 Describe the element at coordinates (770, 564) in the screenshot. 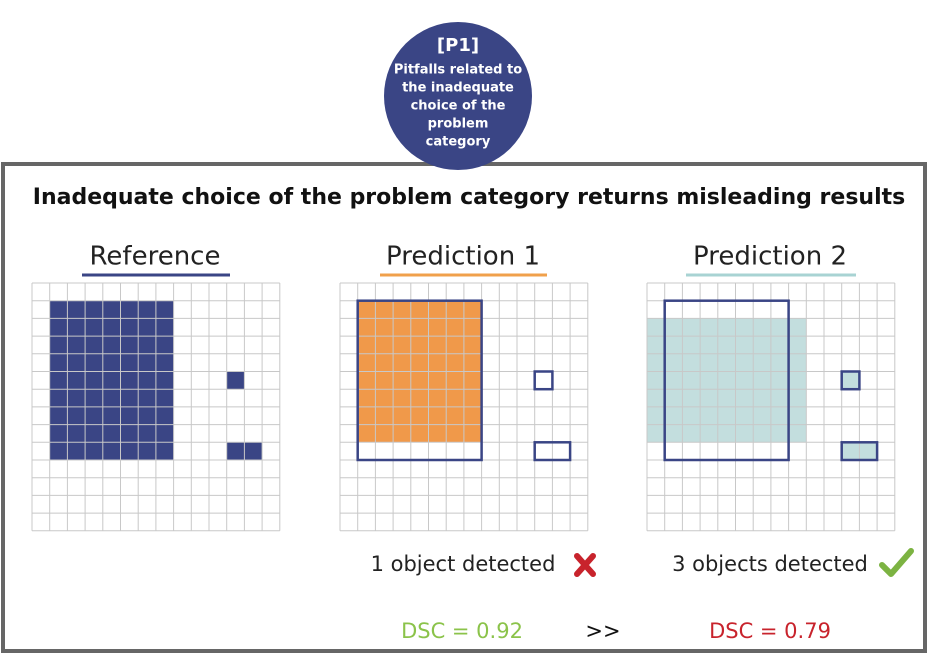

I see `caption: 3 objects detected` at that location.